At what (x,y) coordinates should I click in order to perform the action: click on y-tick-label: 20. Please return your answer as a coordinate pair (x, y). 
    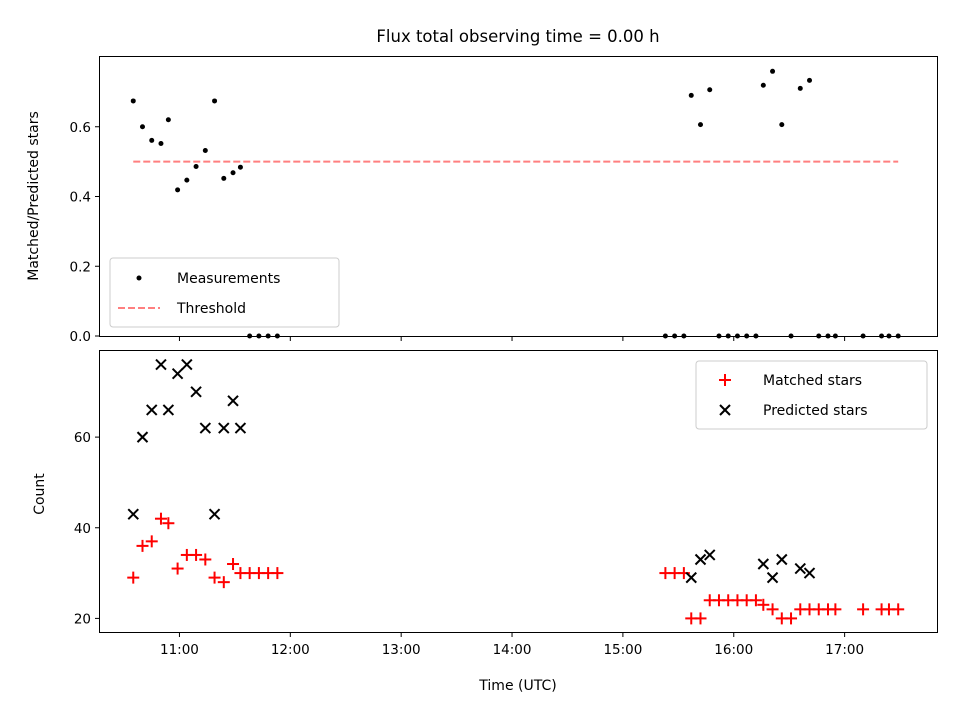
    Looking at the image, I should click on (82, 619).